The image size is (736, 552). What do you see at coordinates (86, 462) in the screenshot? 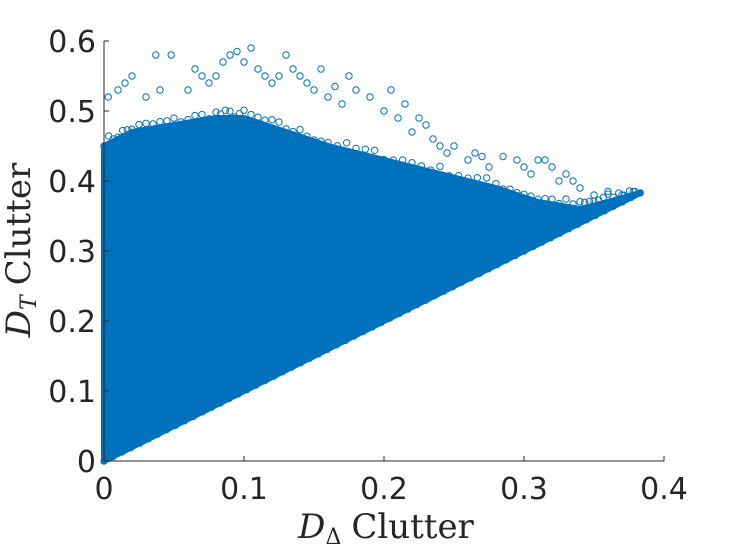
I see `y-tick-label: 0` at bounding box center [86, 462].